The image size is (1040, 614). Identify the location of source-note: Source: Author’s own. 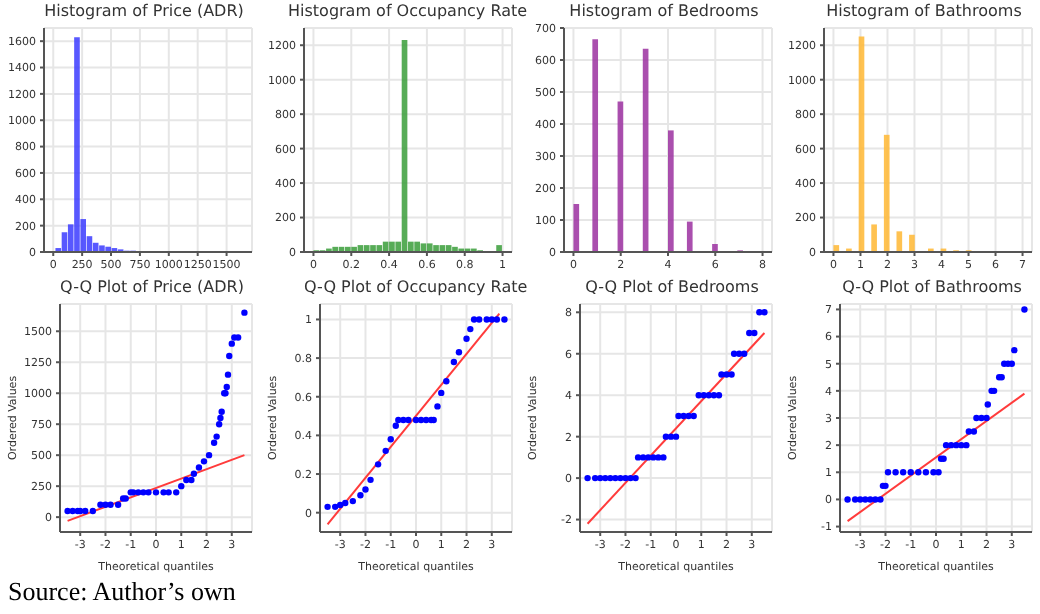
(122, 592).